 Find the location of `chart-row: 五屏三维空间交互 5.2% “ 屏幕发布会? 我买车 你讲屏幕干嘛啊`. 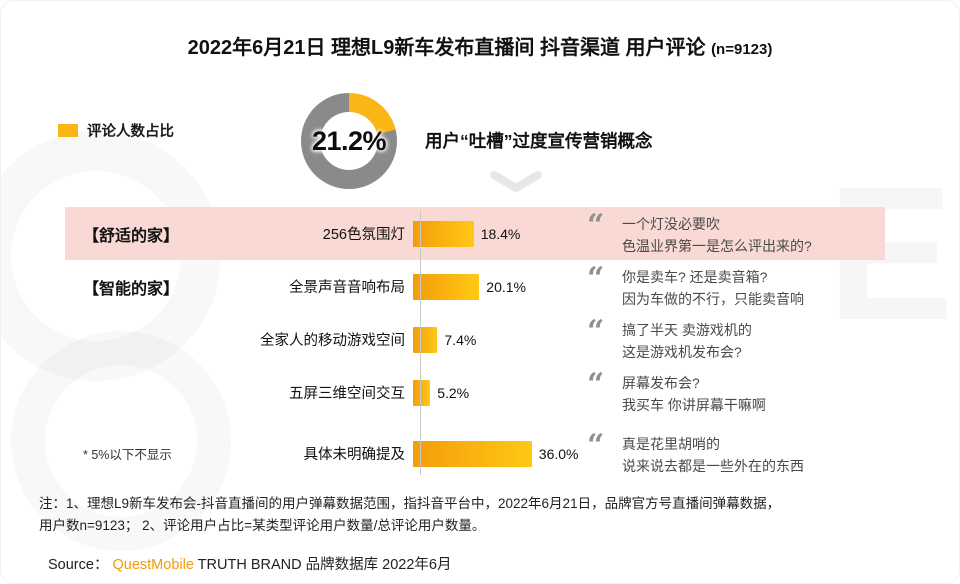

chart-row: 五屏三维空间交互 5.2% “ 屏幕发布会? 我买车 你讲屏幕干嘛啊 is located at coordinates (475, 392).